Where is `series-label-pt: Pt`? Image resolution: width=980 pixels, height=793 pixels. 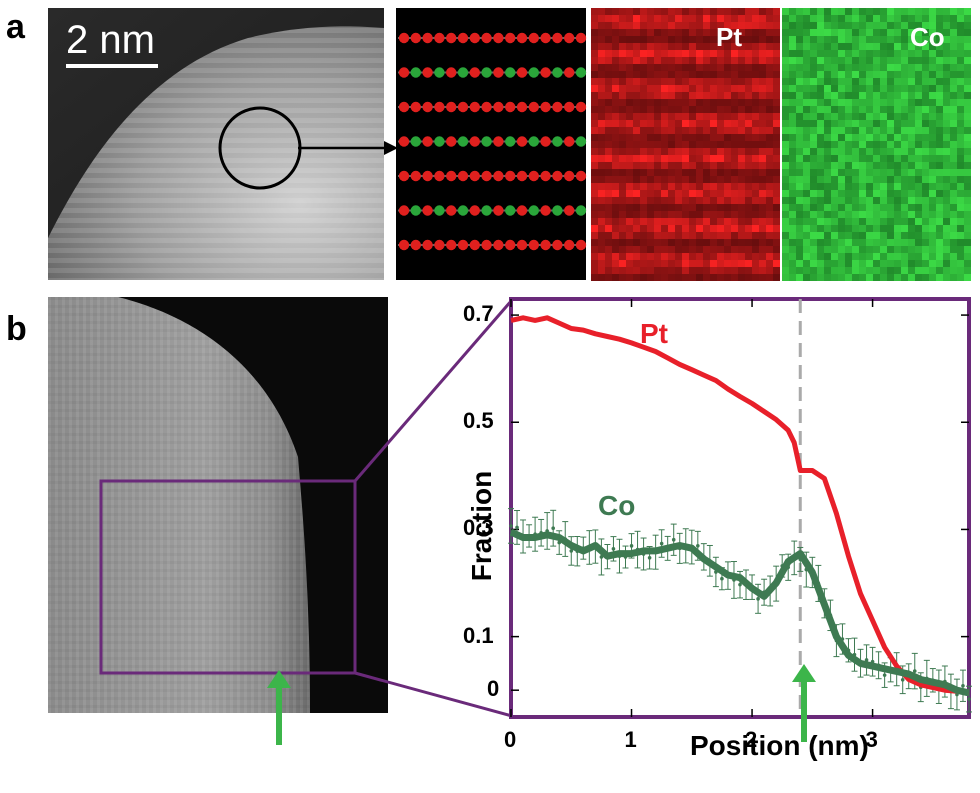 series-label-pt: Pt is located at coordinates (654, 333).